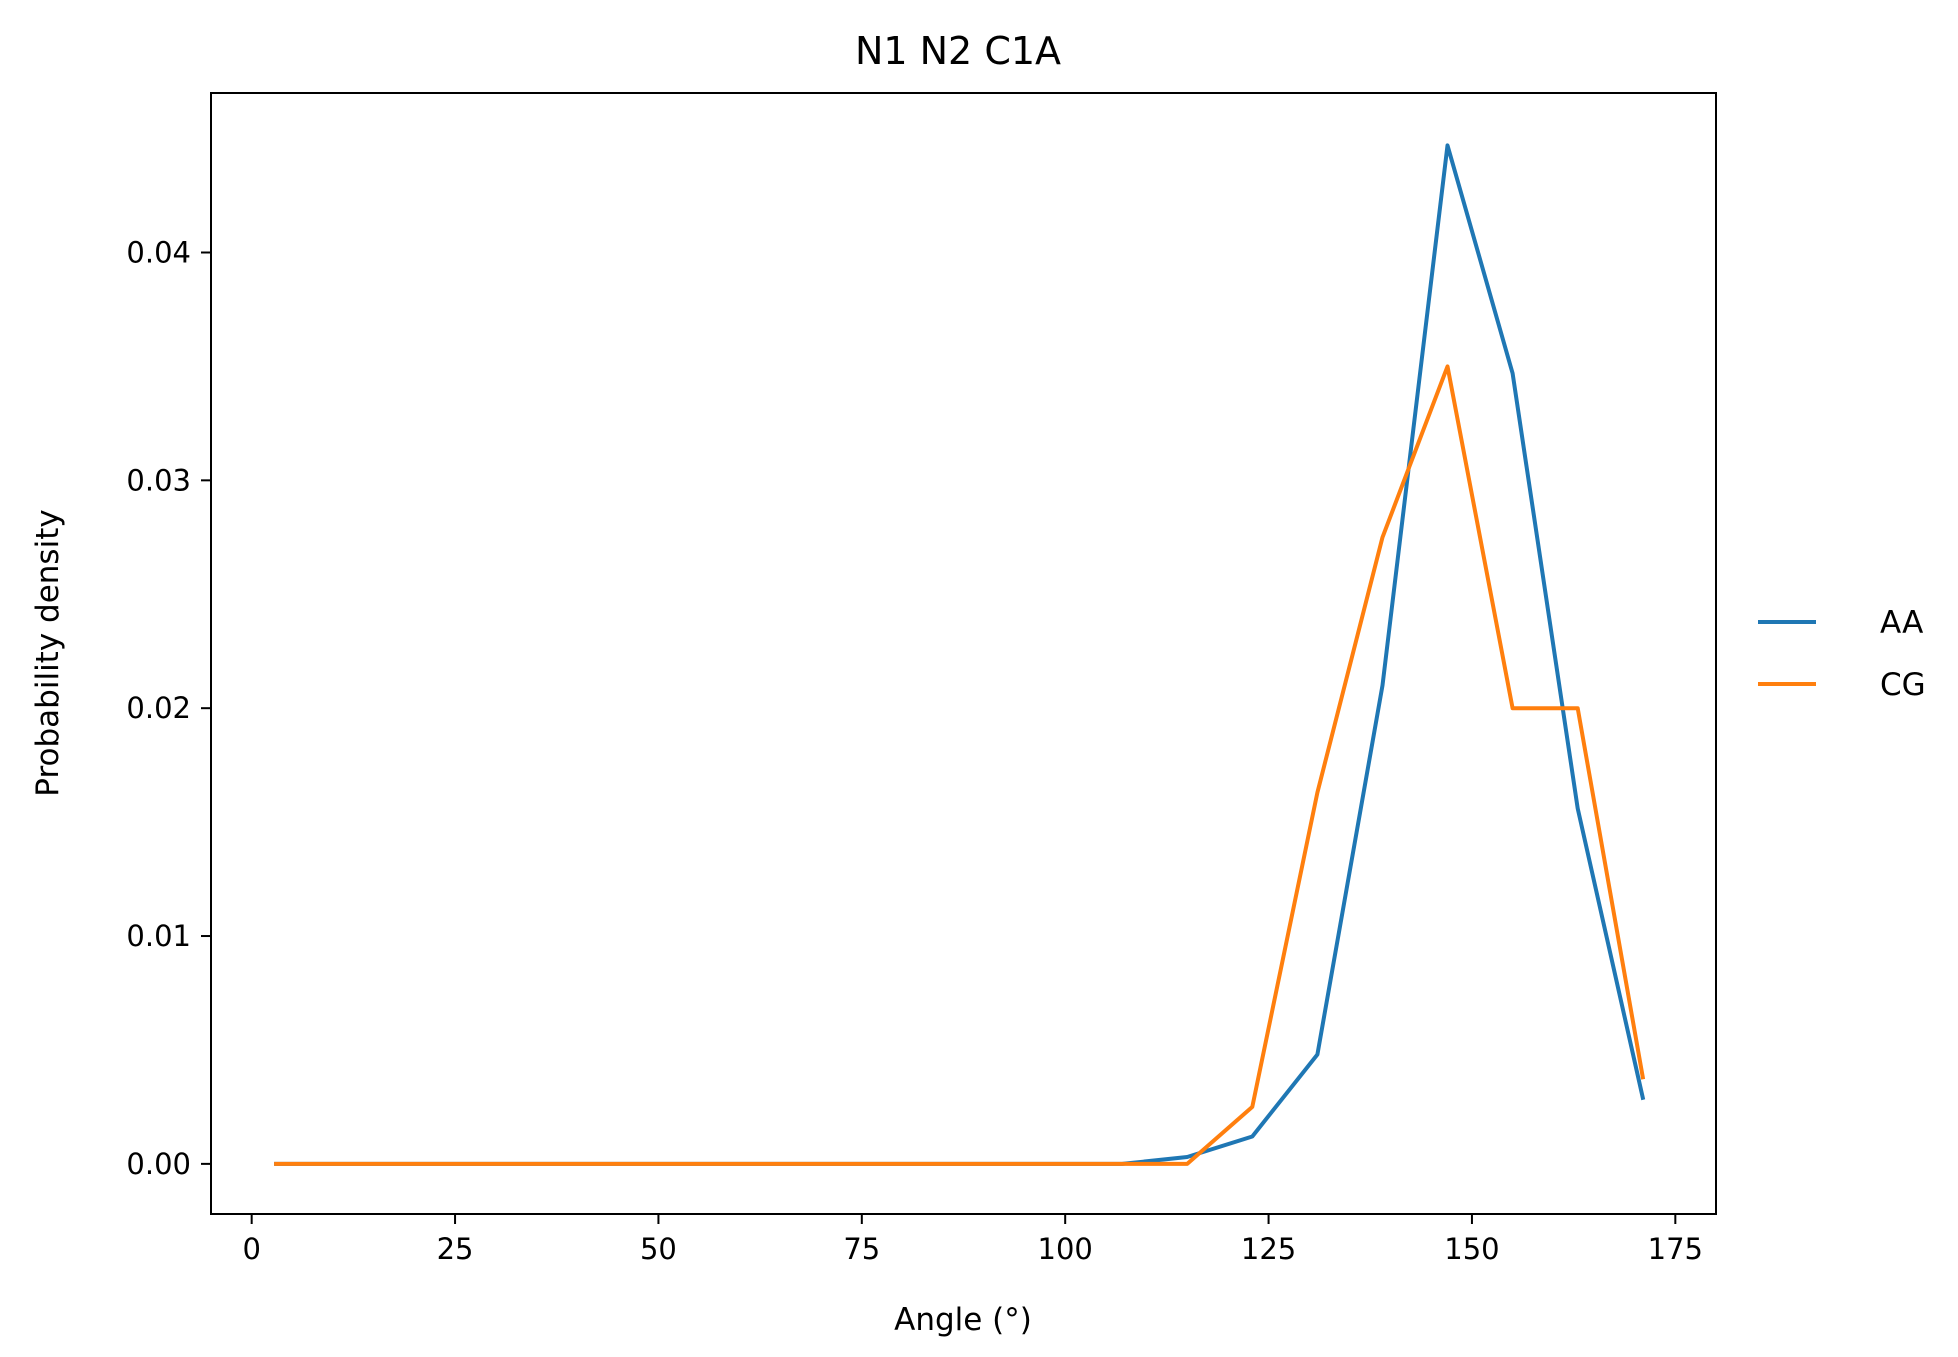  What do you see at coordinates (1675, 1249) in the screenshot?
I see `x-tick-label: 175` at bounding box center [1675, 1249].